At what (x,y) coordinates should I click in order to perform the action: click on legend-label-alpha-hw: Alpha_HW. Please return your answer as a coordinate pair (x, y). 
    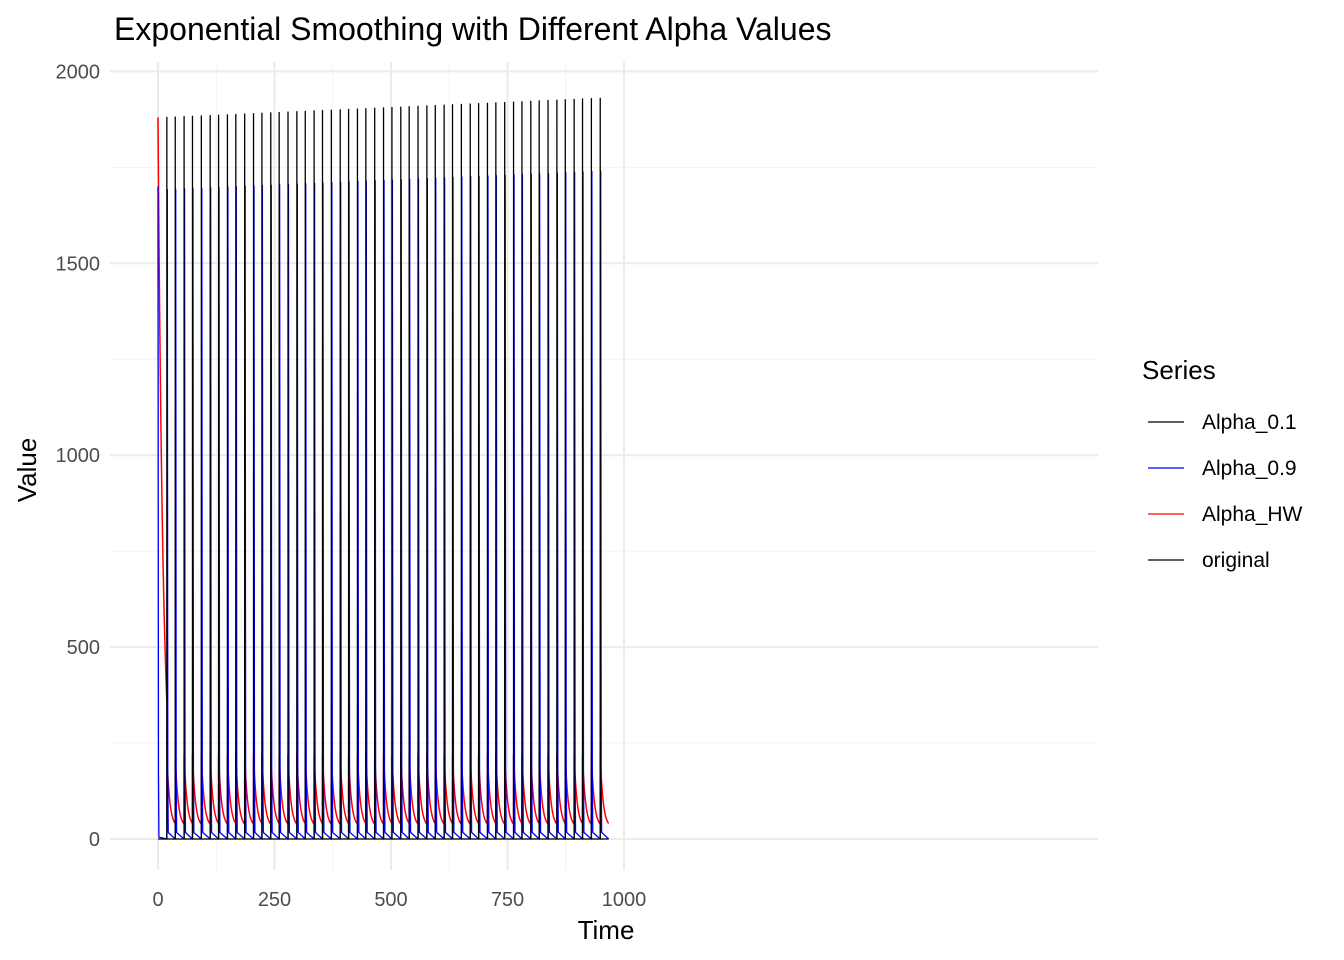
    Looking at the image, I should click on (1252, 514).